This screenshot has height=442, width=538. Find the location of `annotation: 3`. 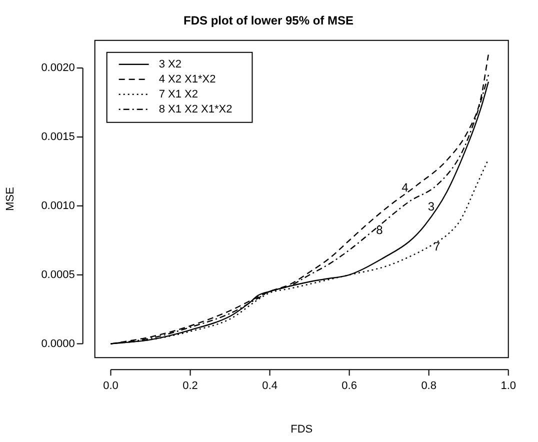

annotation: 3 is located at coordinates (431, 207).